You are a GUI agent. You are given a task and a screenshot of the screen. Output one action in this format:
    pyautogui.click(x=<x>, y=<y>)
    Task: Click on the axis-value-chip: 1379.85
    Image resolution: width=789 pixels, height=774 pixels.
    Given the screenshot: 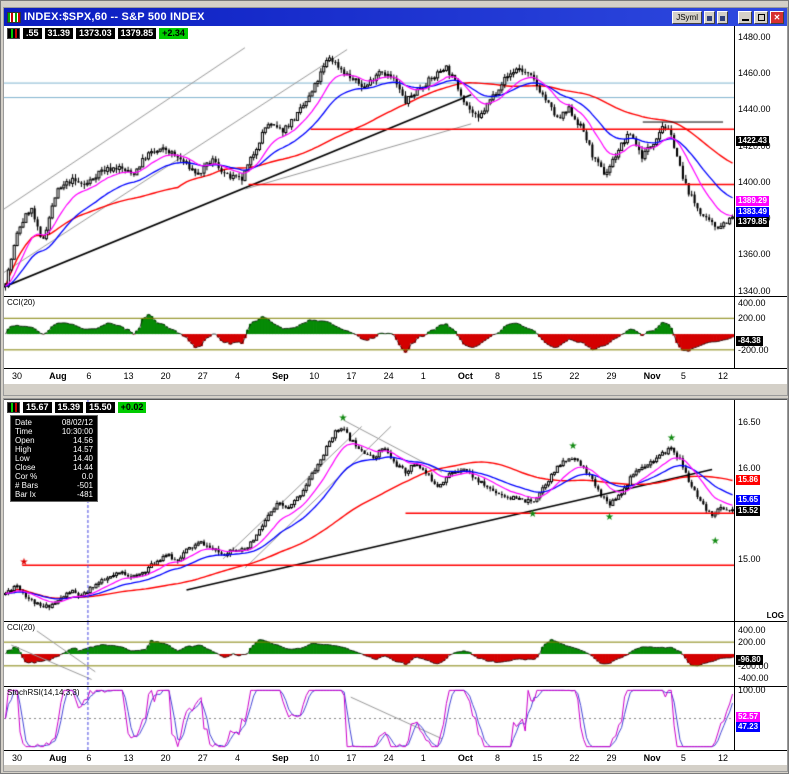 What is the action you would take?
    pyautogui.click(x=752, y=221)
    